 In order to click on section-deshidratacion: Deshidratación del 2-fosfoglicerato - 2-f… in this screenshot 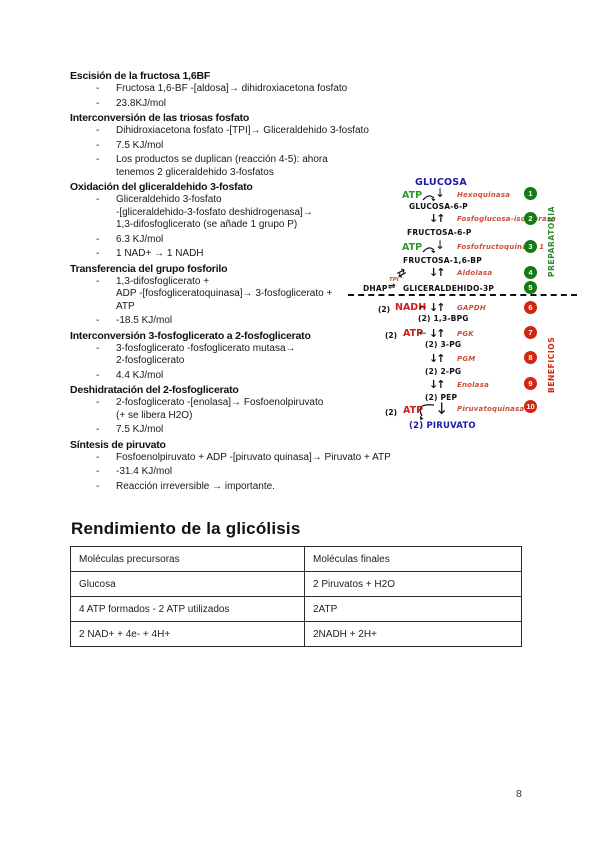, I will do `click(301, 410)`.